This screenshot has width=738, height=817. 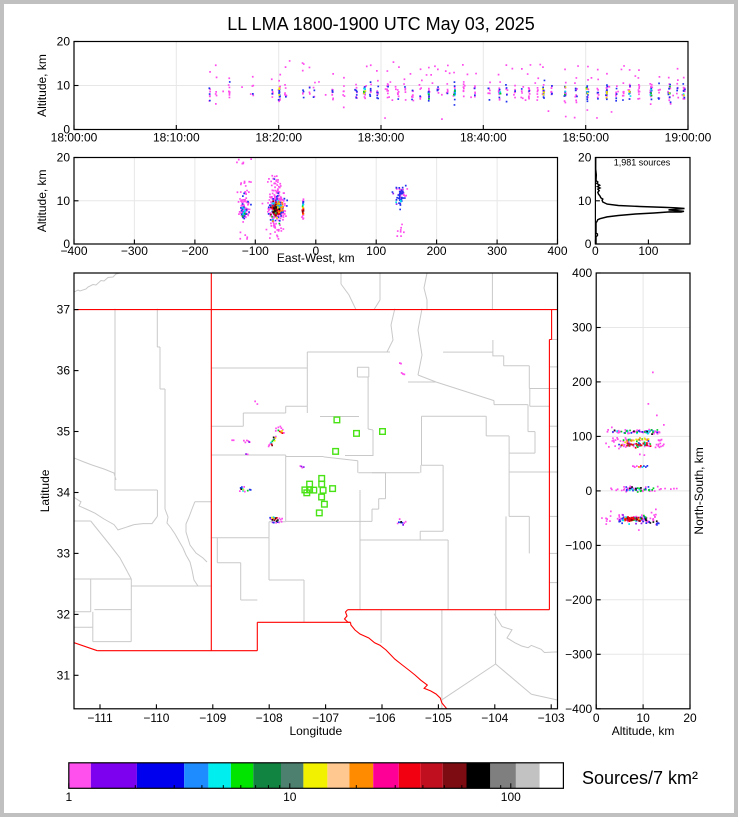 I want to click on svg-text: −111, so click(x=100, y=718).